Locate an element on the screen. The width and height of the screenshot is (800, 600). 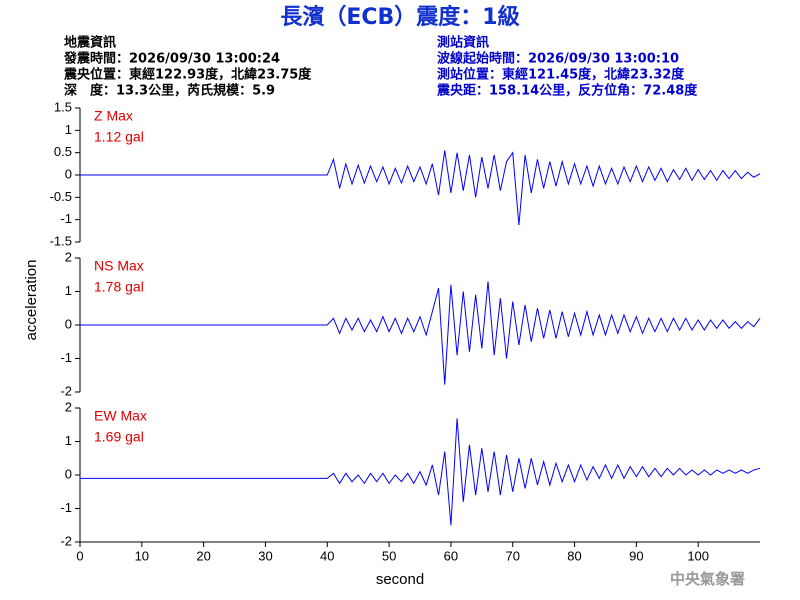
y-axis-label: acceleration is located at coordinates (31, 300).